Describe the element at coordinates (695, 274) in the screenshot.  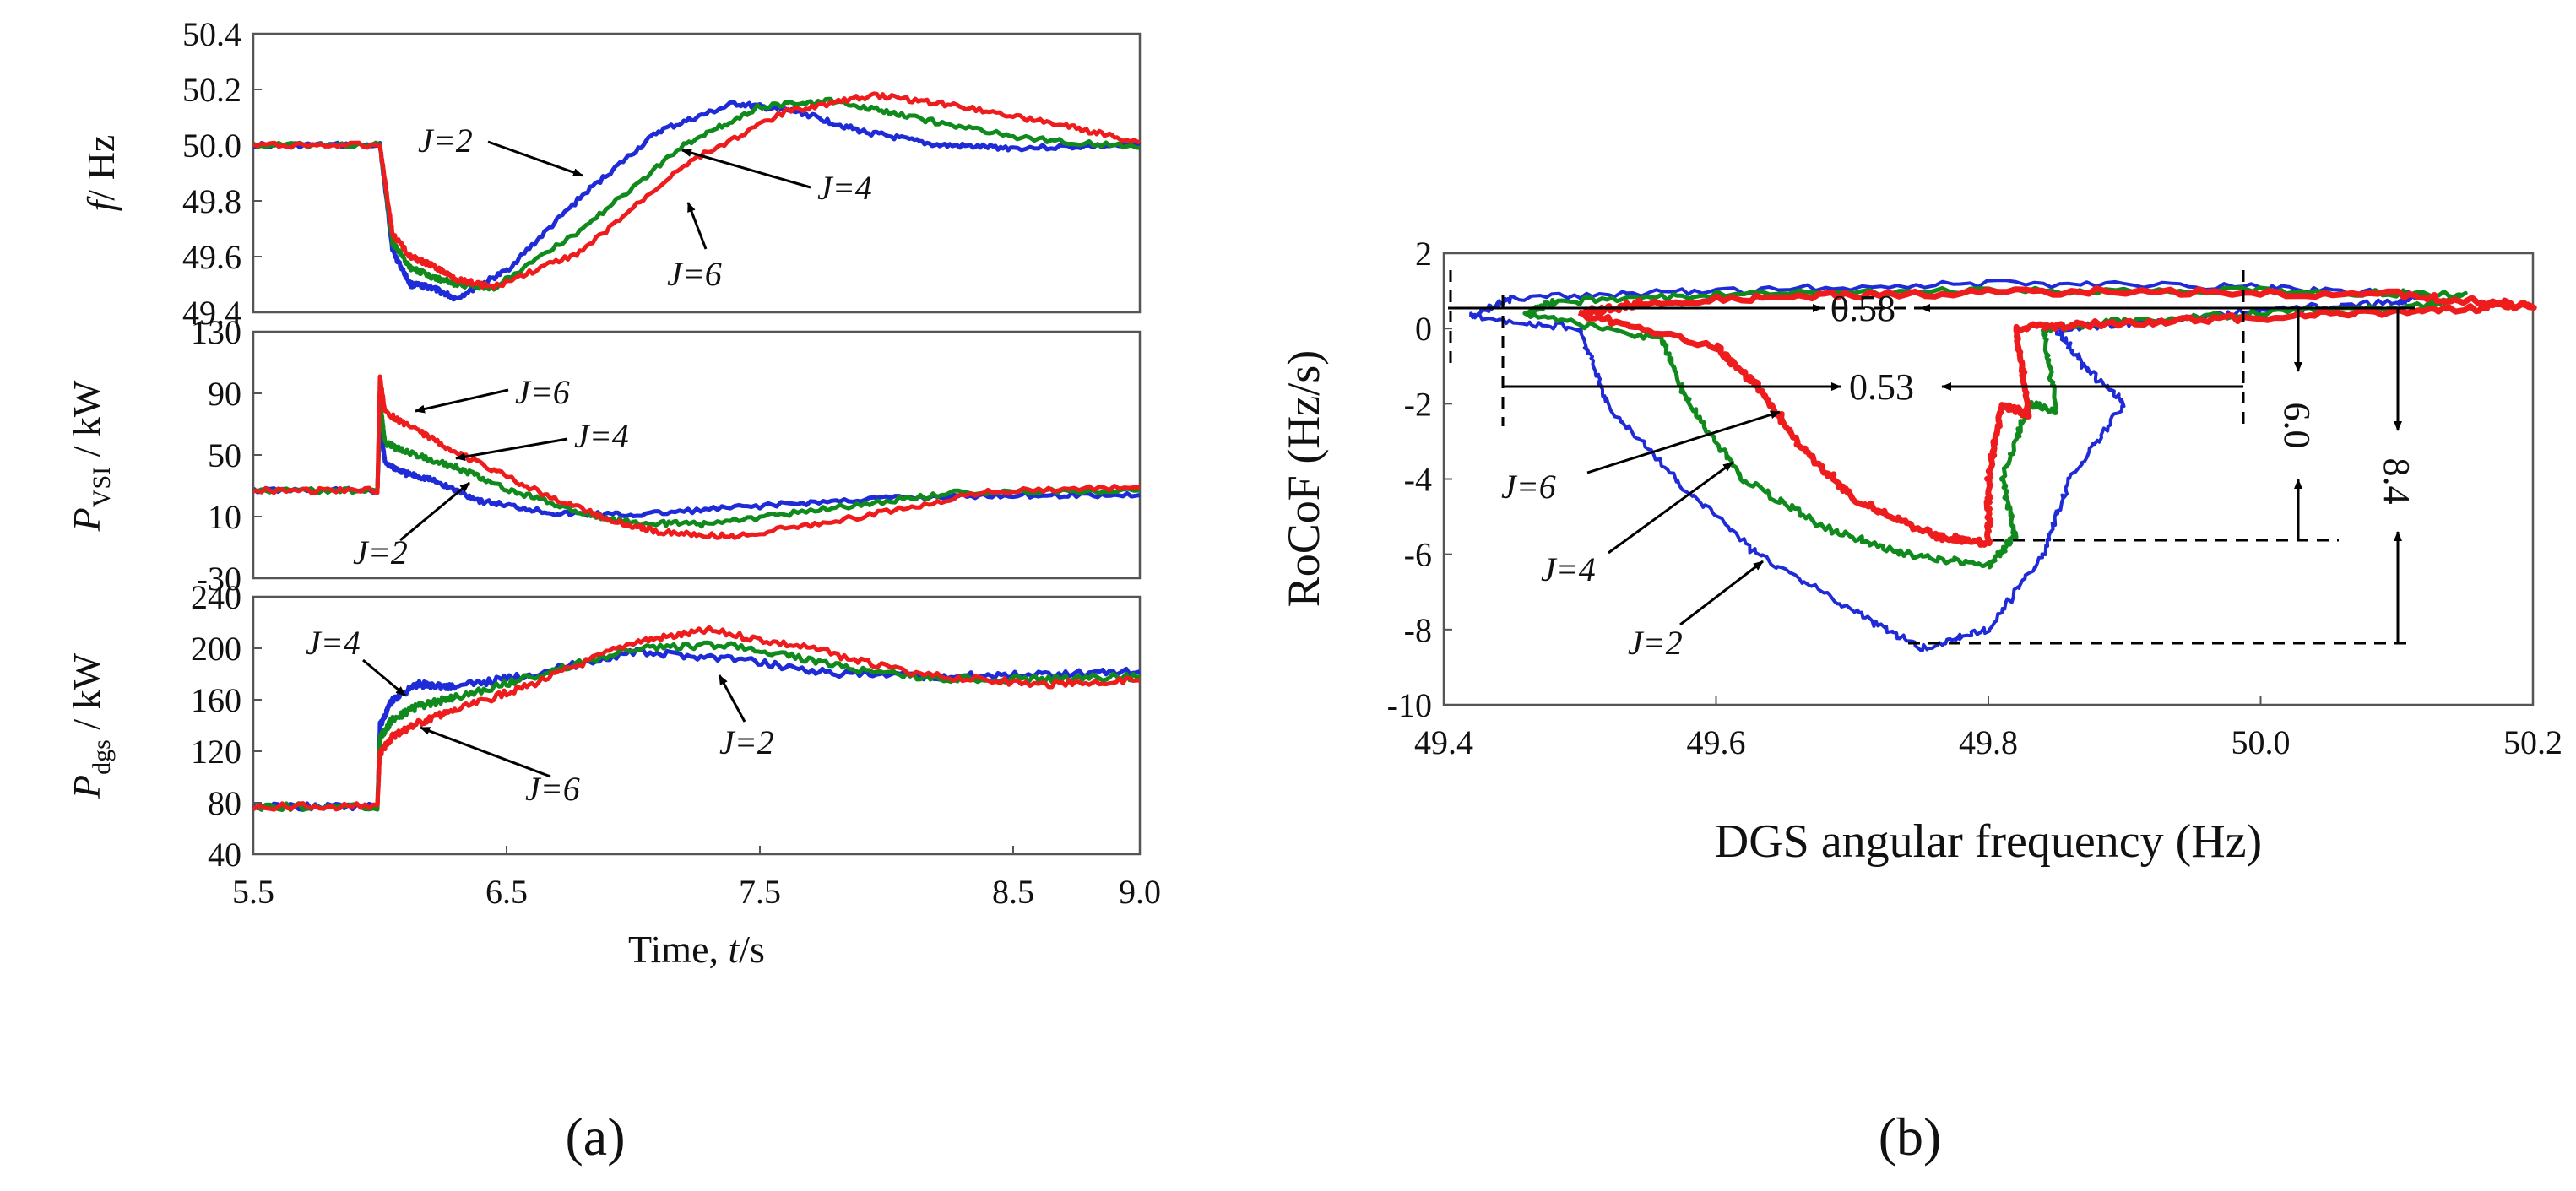
I see `a1-annotation-j6: J=6` at that location.